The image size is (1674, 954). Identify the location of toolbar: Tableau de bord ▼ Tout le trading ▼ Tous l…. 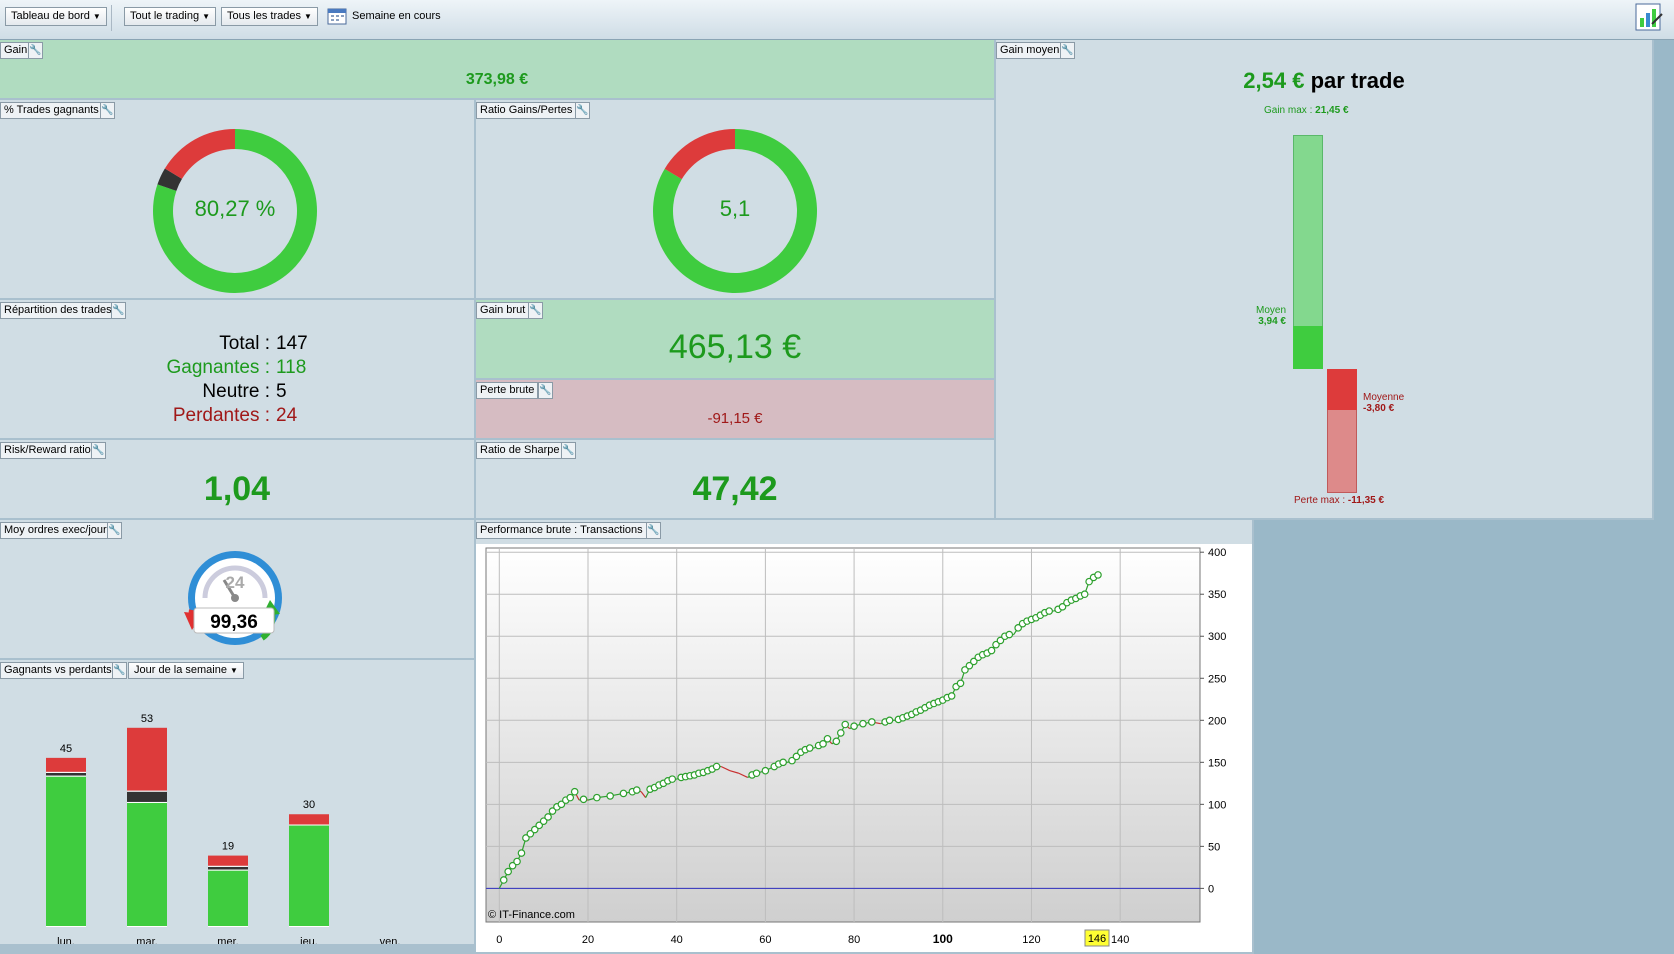
(837, 20).